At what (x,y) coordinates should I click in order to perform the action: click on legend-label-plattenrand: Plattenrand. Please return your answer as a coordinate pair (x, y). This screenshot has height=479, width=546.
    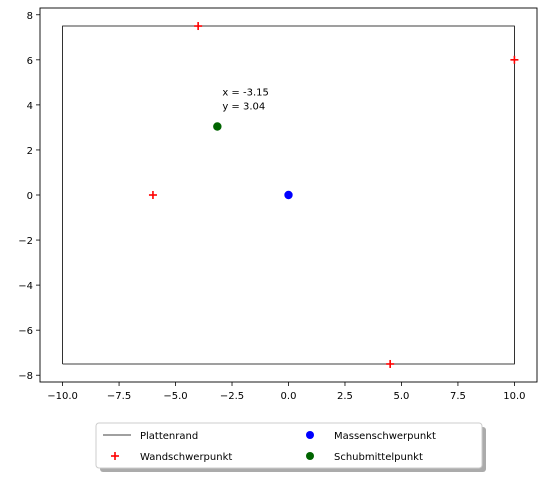
    Looking at the image, I should click on (169, 436).